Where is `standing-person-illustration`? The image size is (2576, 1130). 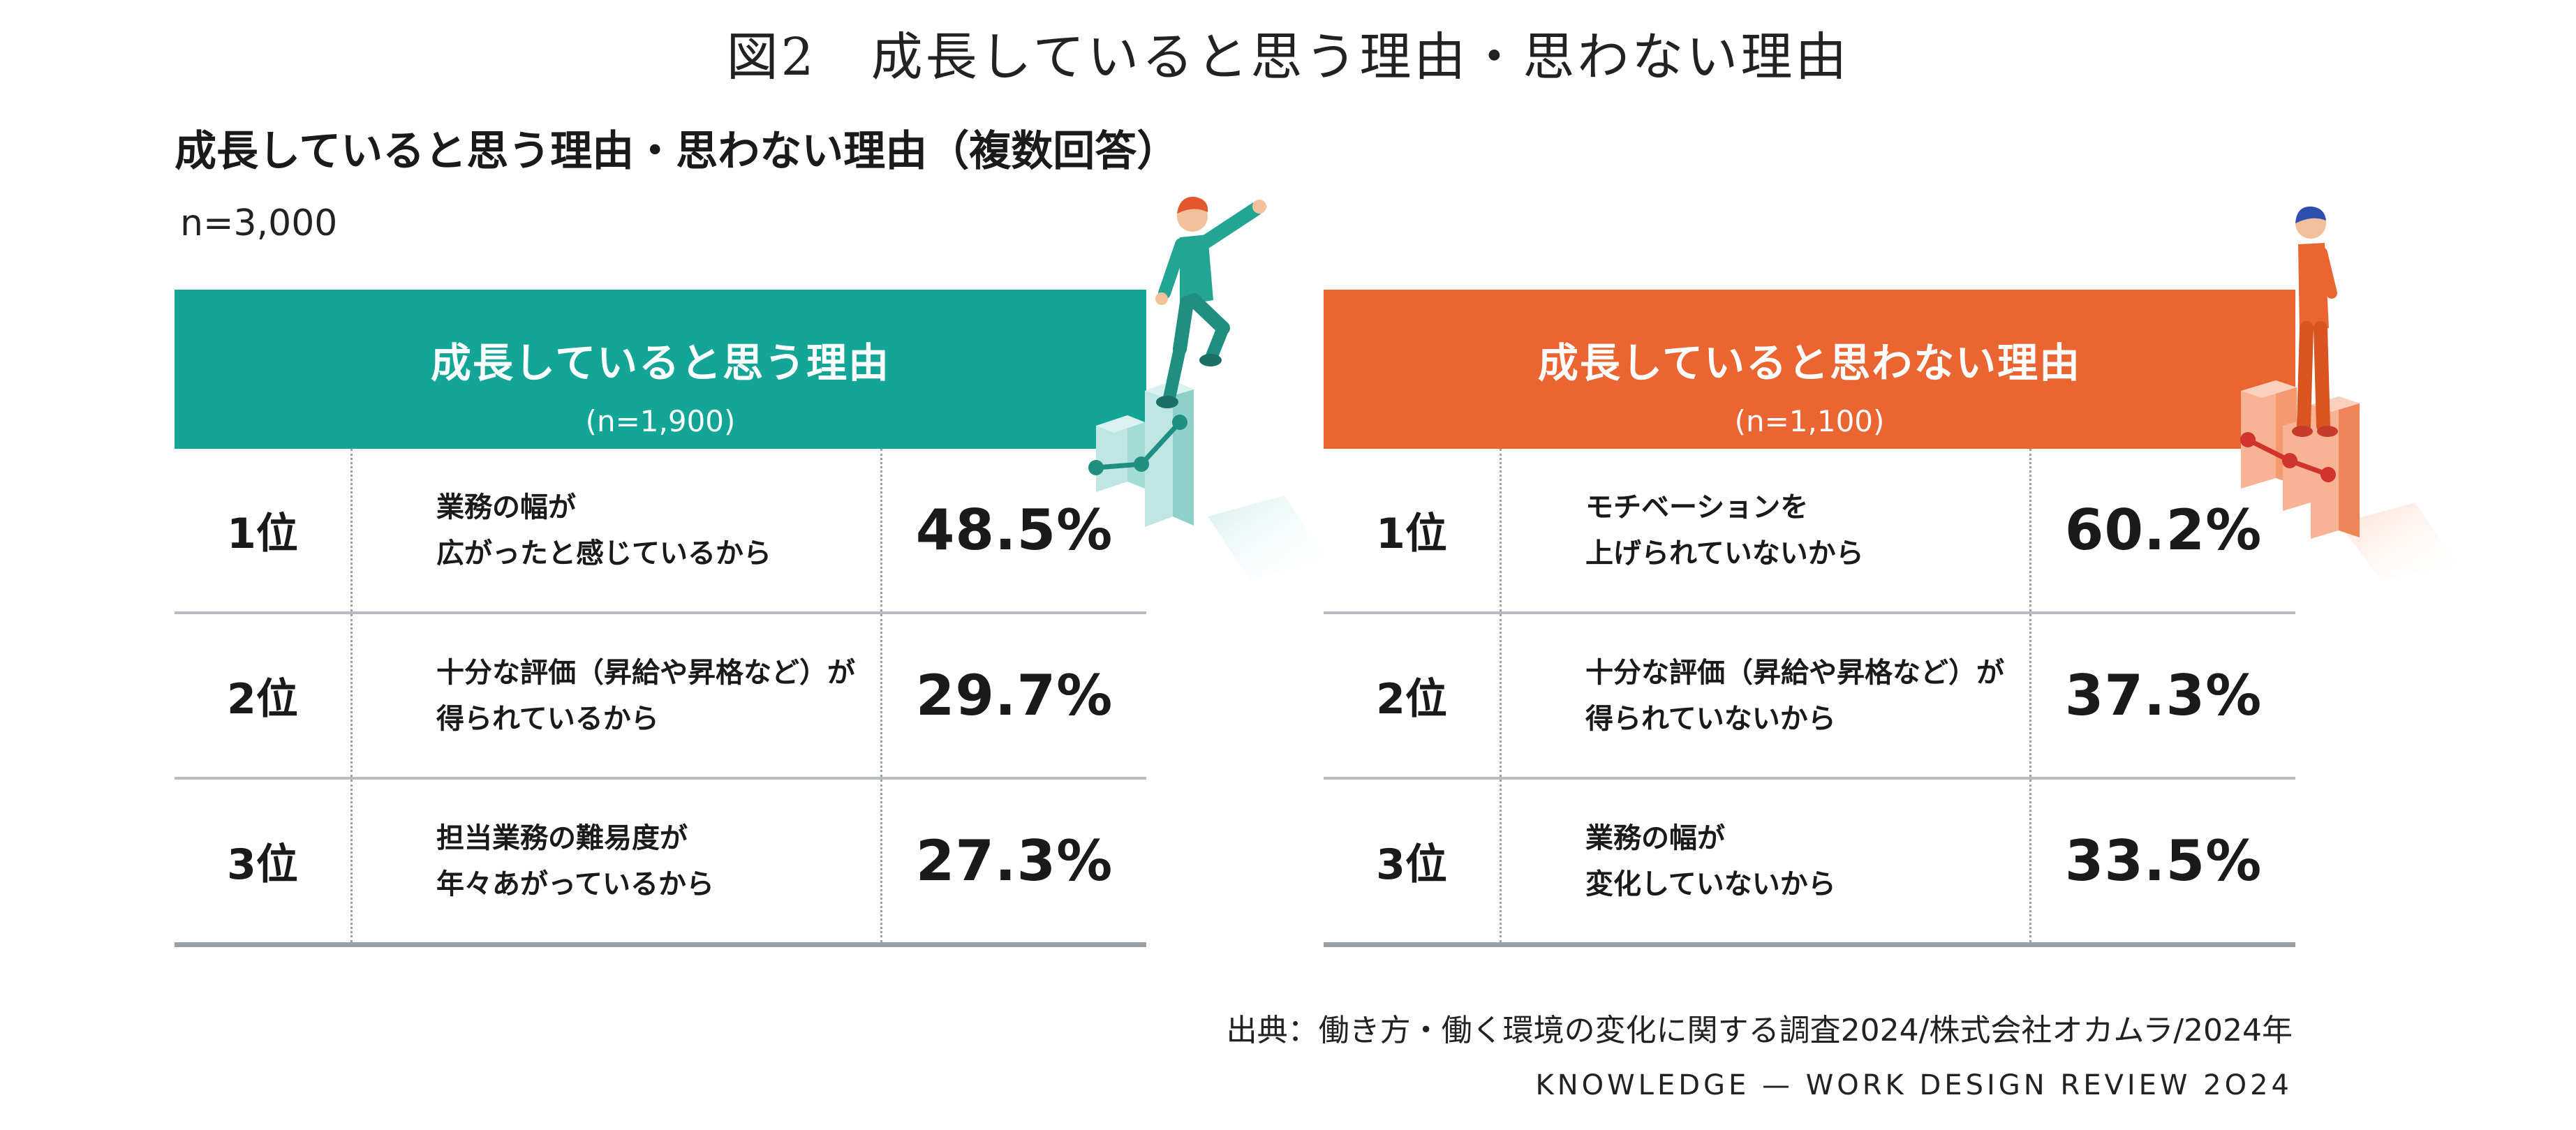 standing-person-illustration is located at coordinates (2348, 393).